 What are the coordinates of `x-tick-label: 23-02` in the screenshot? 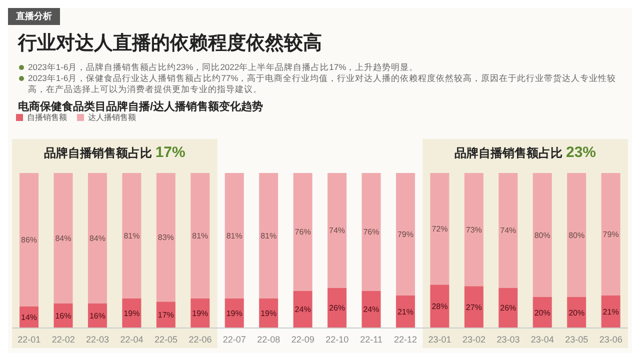 It's located at (474, 339).